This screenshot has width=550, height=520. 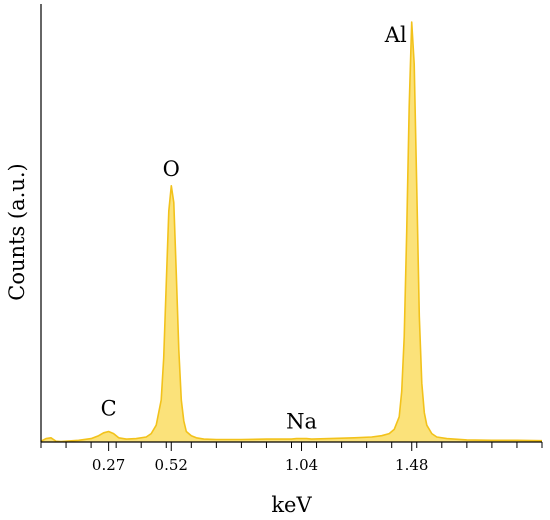 I want to click on peak-label-na: Na, so click(x=301, y=422).